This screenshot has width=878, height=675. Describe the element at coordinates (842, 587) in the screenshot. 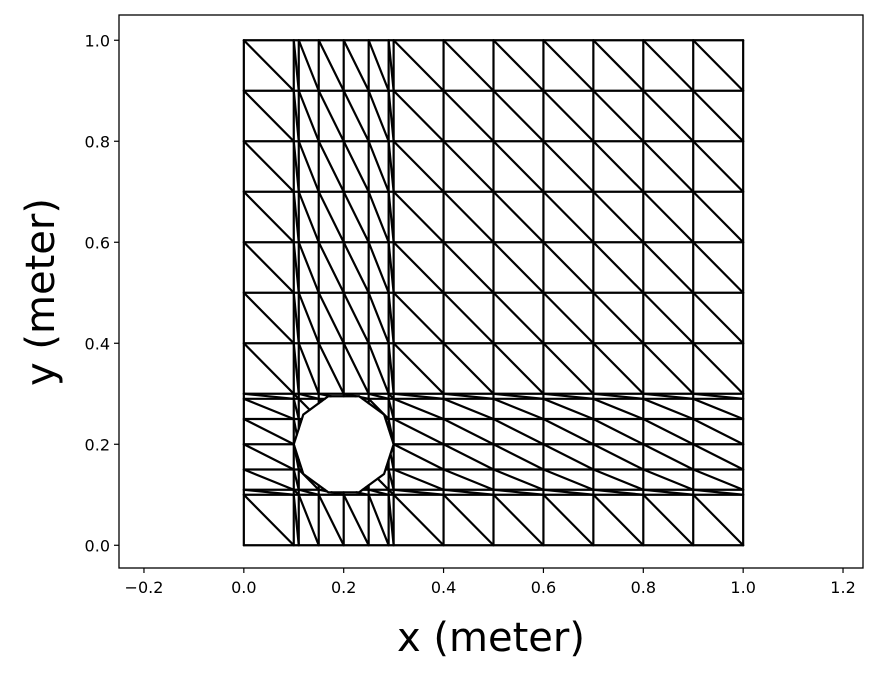

I see `x-tick-label: 1.2` at that location.